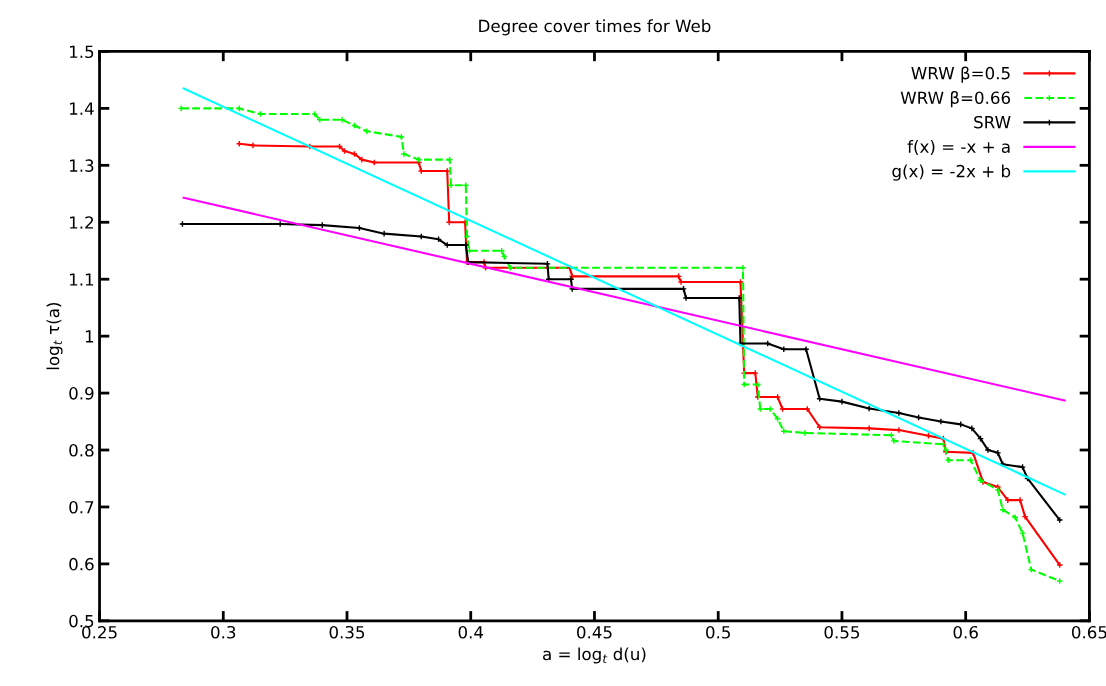 Image resolution: width=1106 pixels, height=686 pixels. I want to click on x-tick-label: 0.55, so click(842, 632).